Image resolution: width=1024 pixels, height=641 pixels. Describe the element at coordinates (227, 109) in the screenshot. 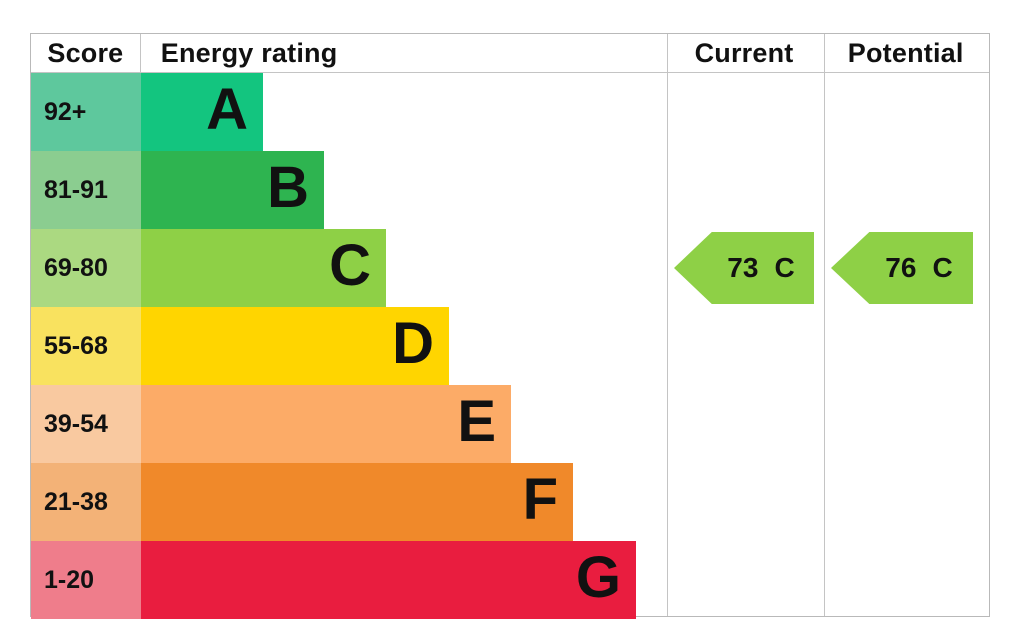

I see `band-letter: A` at that location.